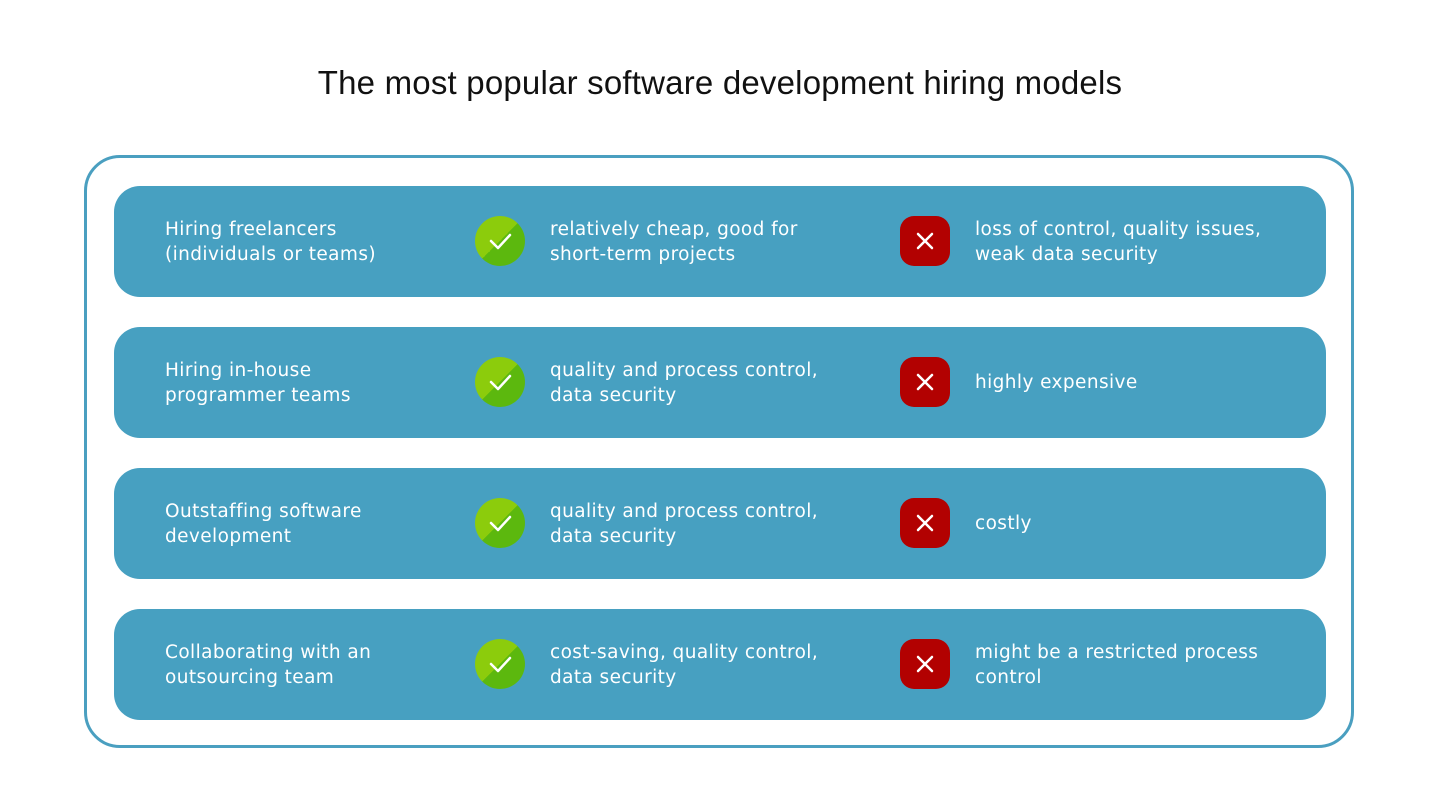 This screenshot has height=800, width=1440. What do you see at coordinates (1003, 523) in the screenshot?
I see `model-cons: costly` at bounding box center [1003, 523].